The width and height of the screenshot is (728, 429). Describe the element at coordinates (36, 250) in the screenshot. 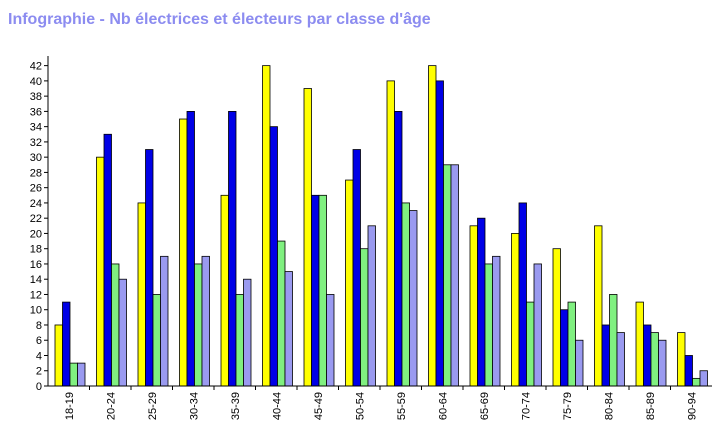

I see `y-tick-label: 18` at that location.